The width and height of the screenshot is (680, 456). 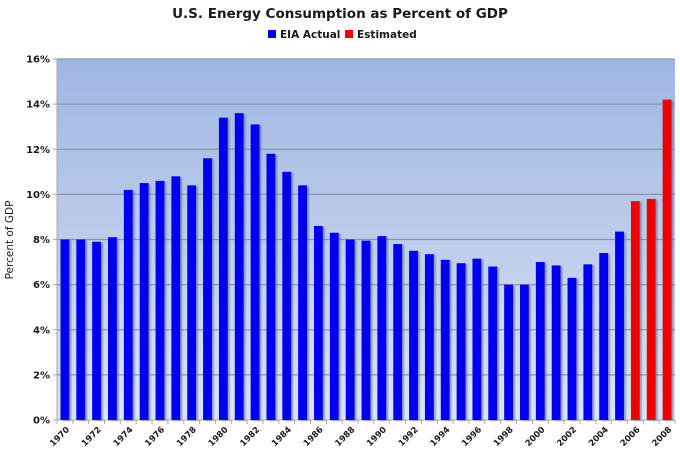 What do you see at coordinates (477, 339) in the screenshot?
I see `bar-actual-1996` at bounding box center [477, 339].